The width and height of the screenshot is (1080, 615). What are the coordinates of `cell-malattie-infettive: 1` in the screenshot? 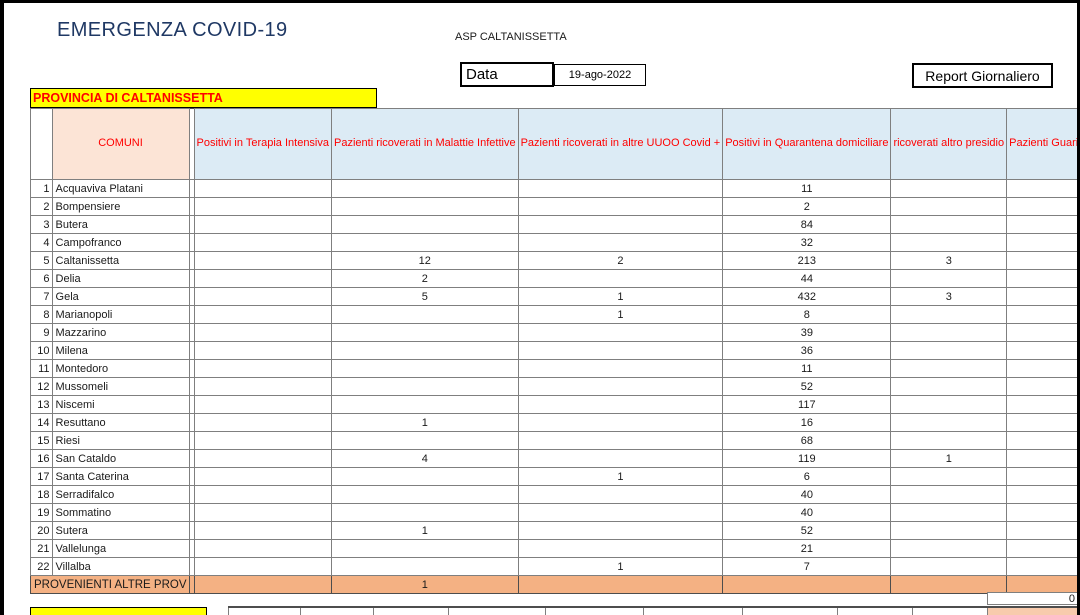 It's located at (425, 530).